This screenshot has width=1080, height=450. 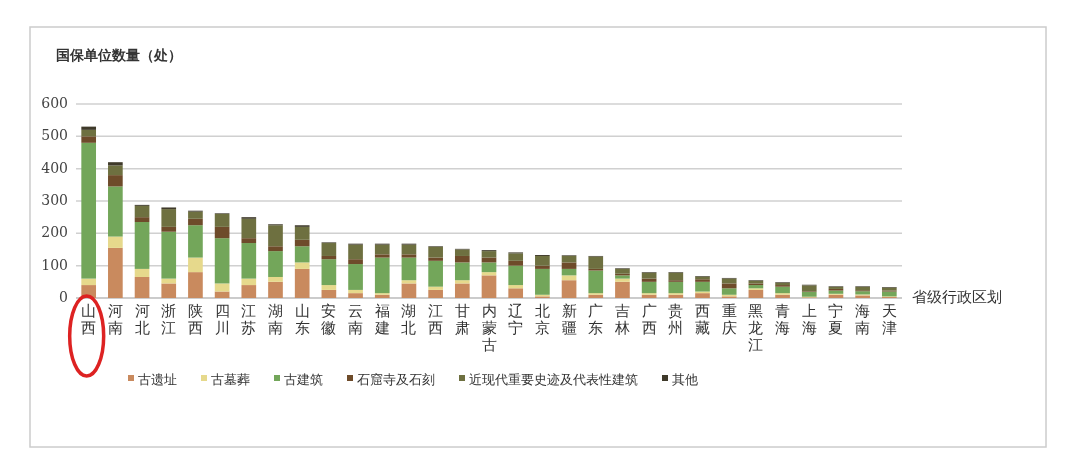 What do you see at coordinates (230, 379) in the screenshot?
I see `legend-label: 古墓葬` at bounding box center [230, 379].